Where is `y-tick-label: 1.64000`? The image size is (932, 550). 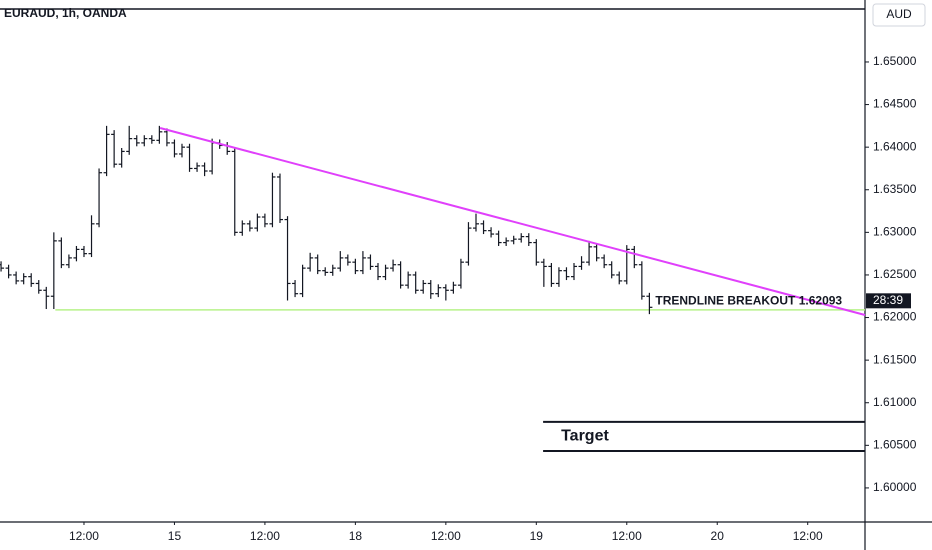 y-tick-label: 1.64000 is located at coordinates (895, 146).